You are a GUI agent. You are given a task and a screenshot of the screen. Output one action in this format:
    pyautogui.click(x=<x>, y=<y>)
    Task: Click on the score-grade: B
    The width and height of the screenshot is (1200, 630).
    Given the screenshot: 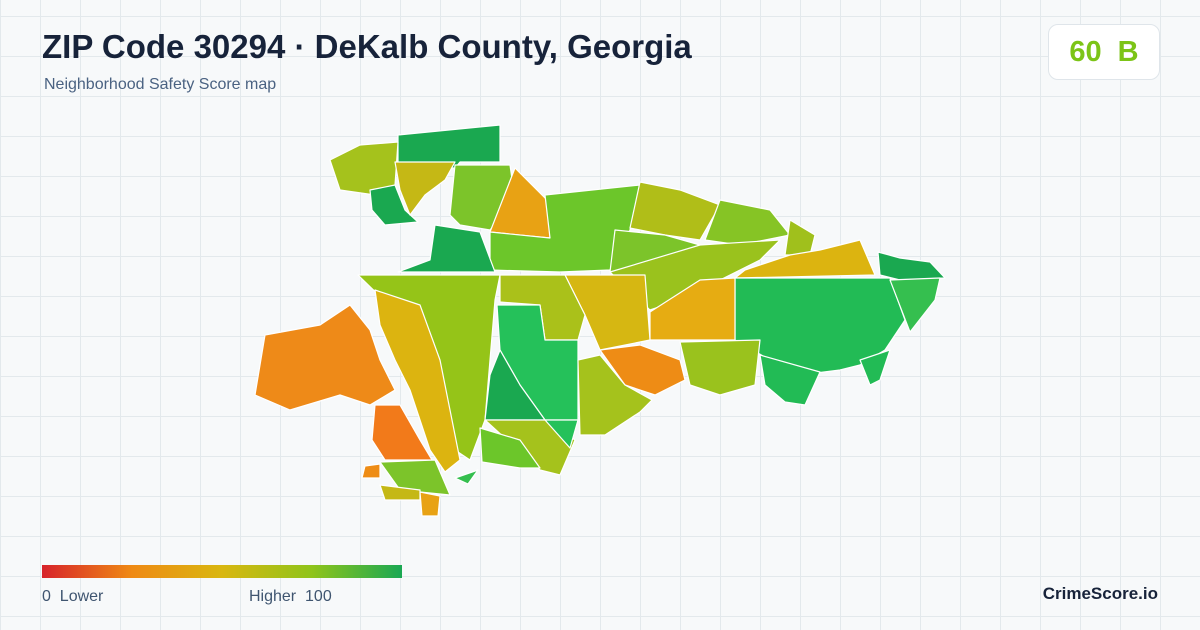 What is the action you would take?
    pyautogui.click(x=1128, y=51)
    